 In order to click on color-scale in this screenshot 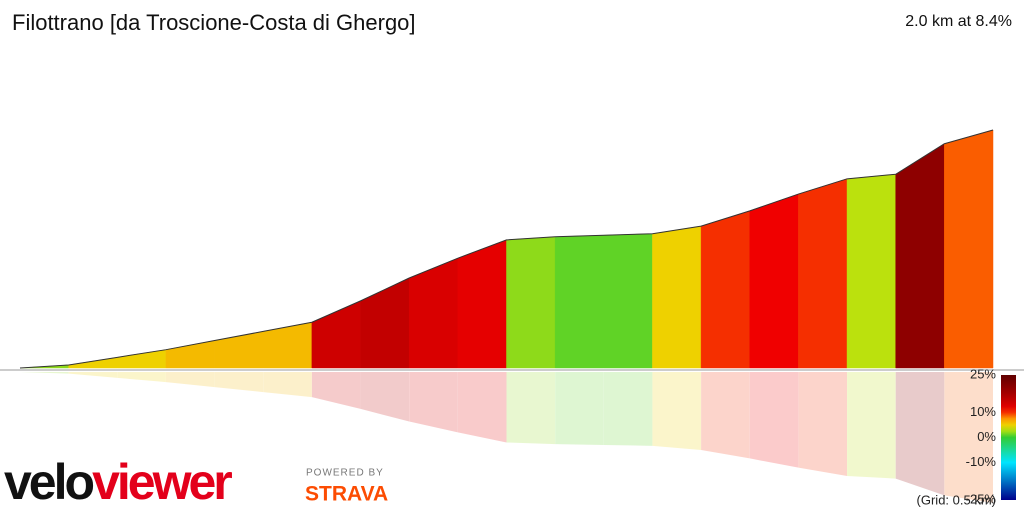, I will do `click(1008, 437)`.